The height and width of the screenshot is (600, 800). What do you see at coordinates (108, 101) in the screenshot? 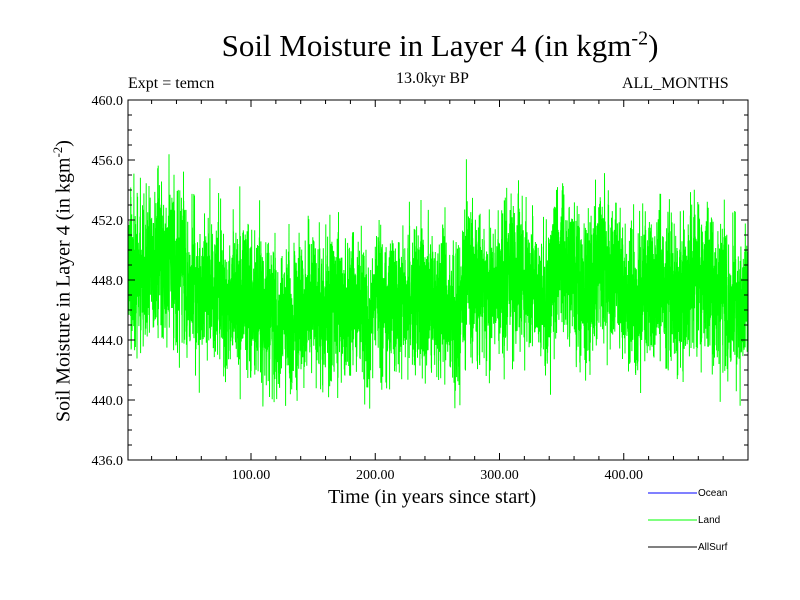
I see `y-tick-label: 460.0` at bounding box center [108, 101].